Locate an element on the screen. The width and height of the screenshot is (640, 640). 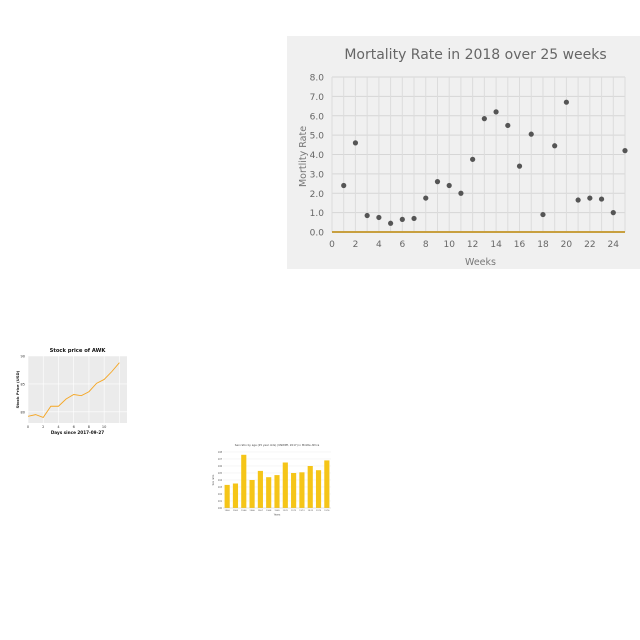
y-tick-label: 103 is located at coordinates (220, 487).